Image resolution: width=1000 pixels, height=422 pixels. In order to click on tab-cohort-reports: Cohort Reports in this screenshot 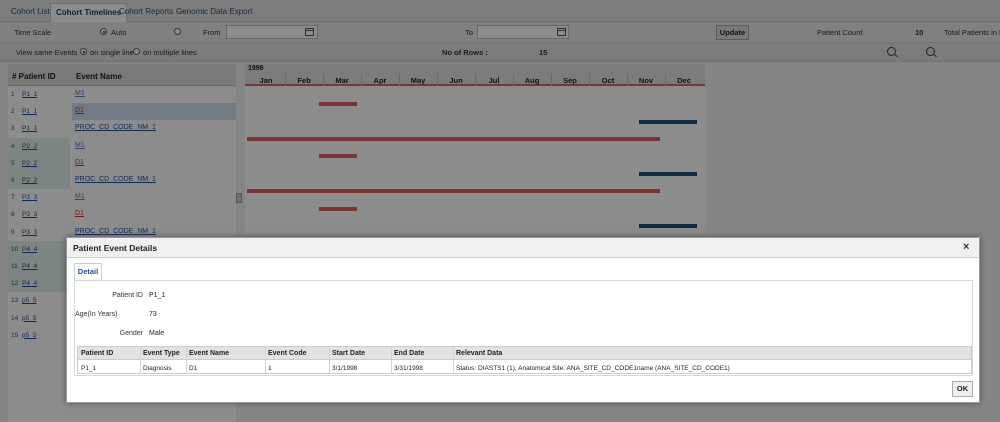, I will do `click(146, 11)`.